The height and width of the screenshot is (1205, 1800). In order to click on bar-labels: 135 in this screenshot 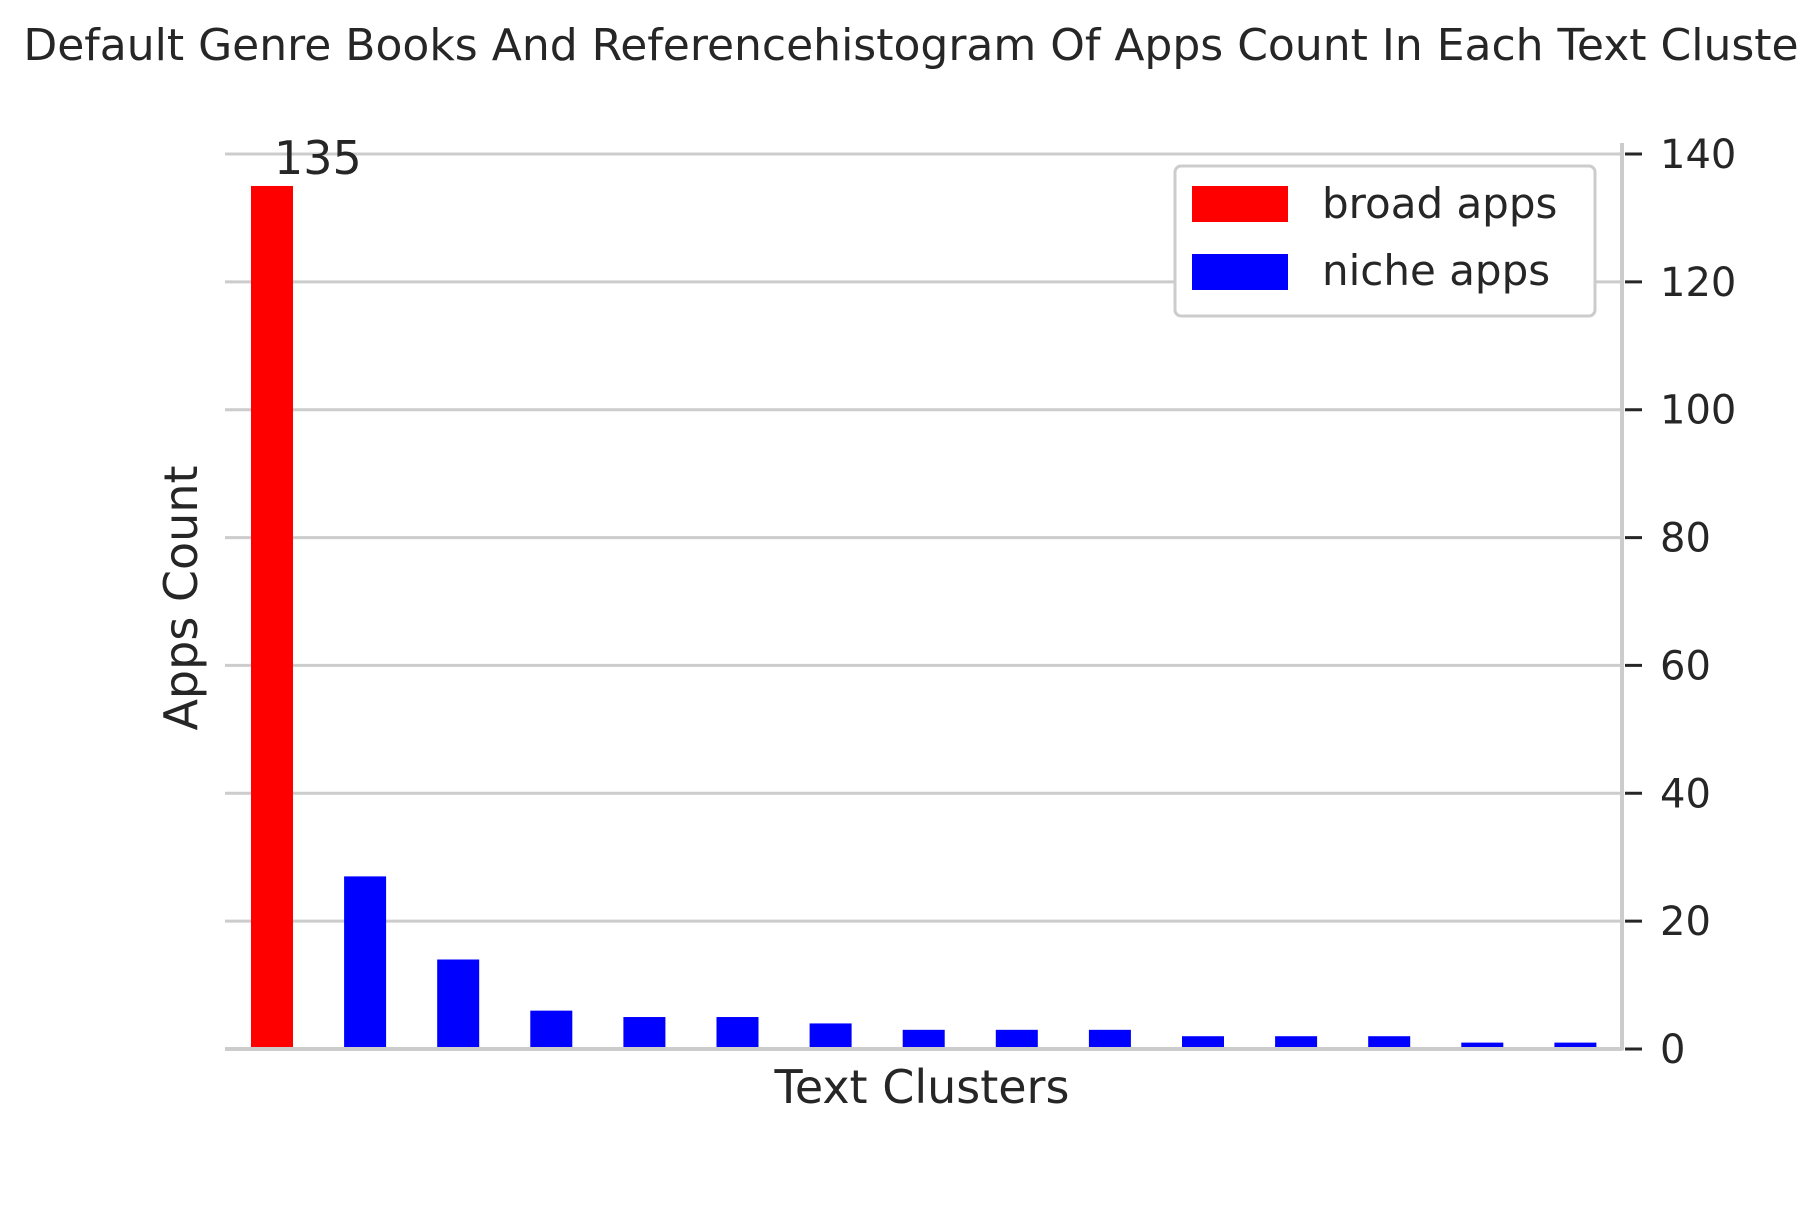, I will do `click(318, 158)`.